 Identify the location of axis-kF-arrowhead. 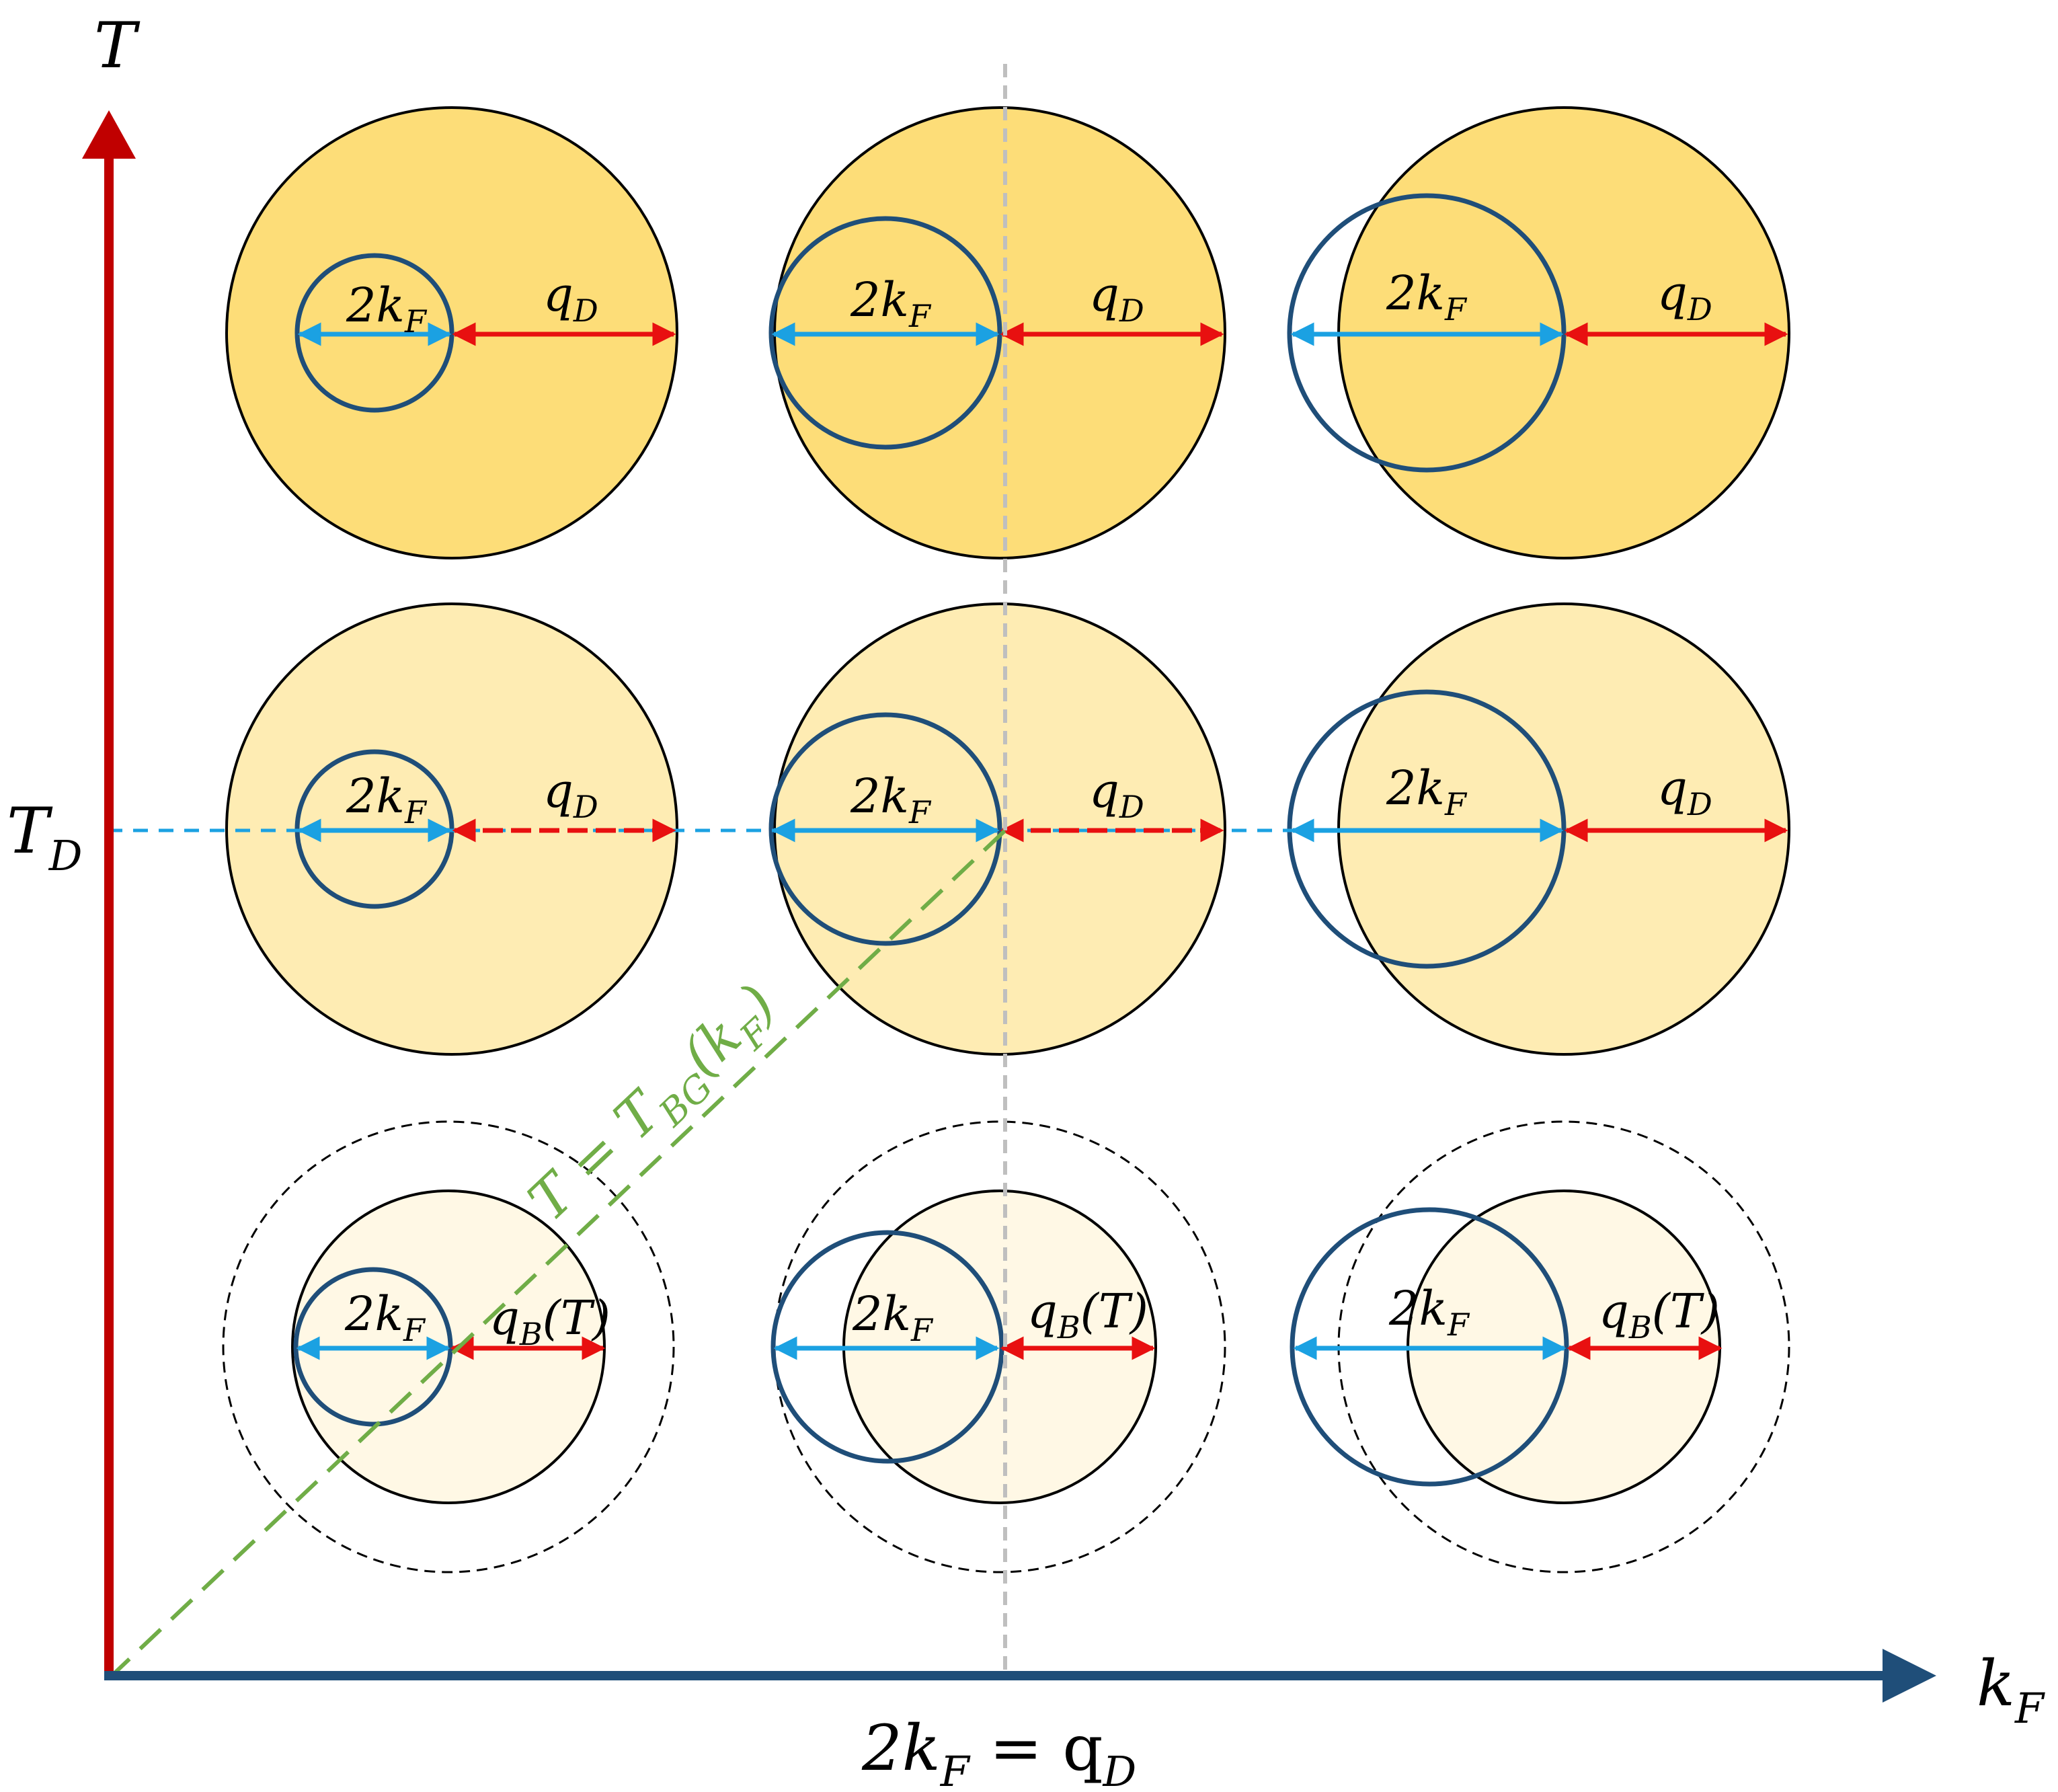
(1909, 1676).